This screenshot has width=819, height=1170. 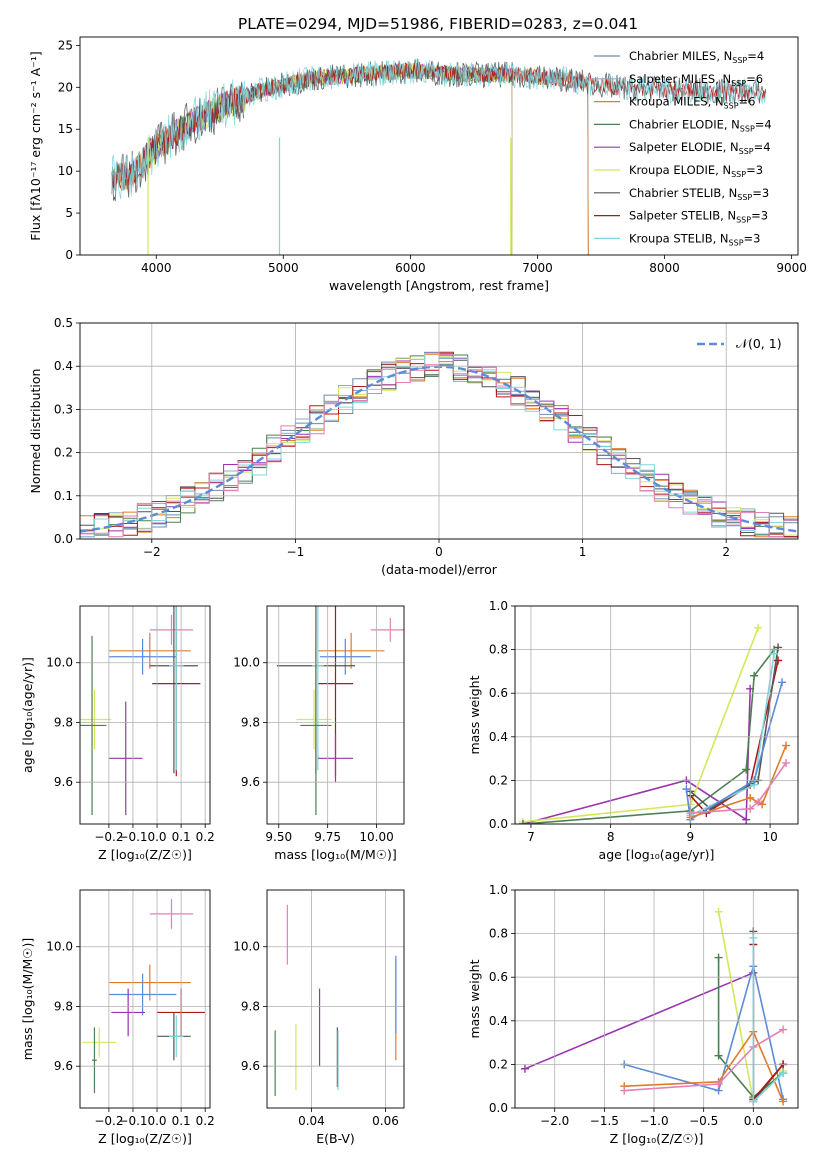 I want to click on legend-label: Kroupa MILES, NSSP=6, so click(x=692, y=103).